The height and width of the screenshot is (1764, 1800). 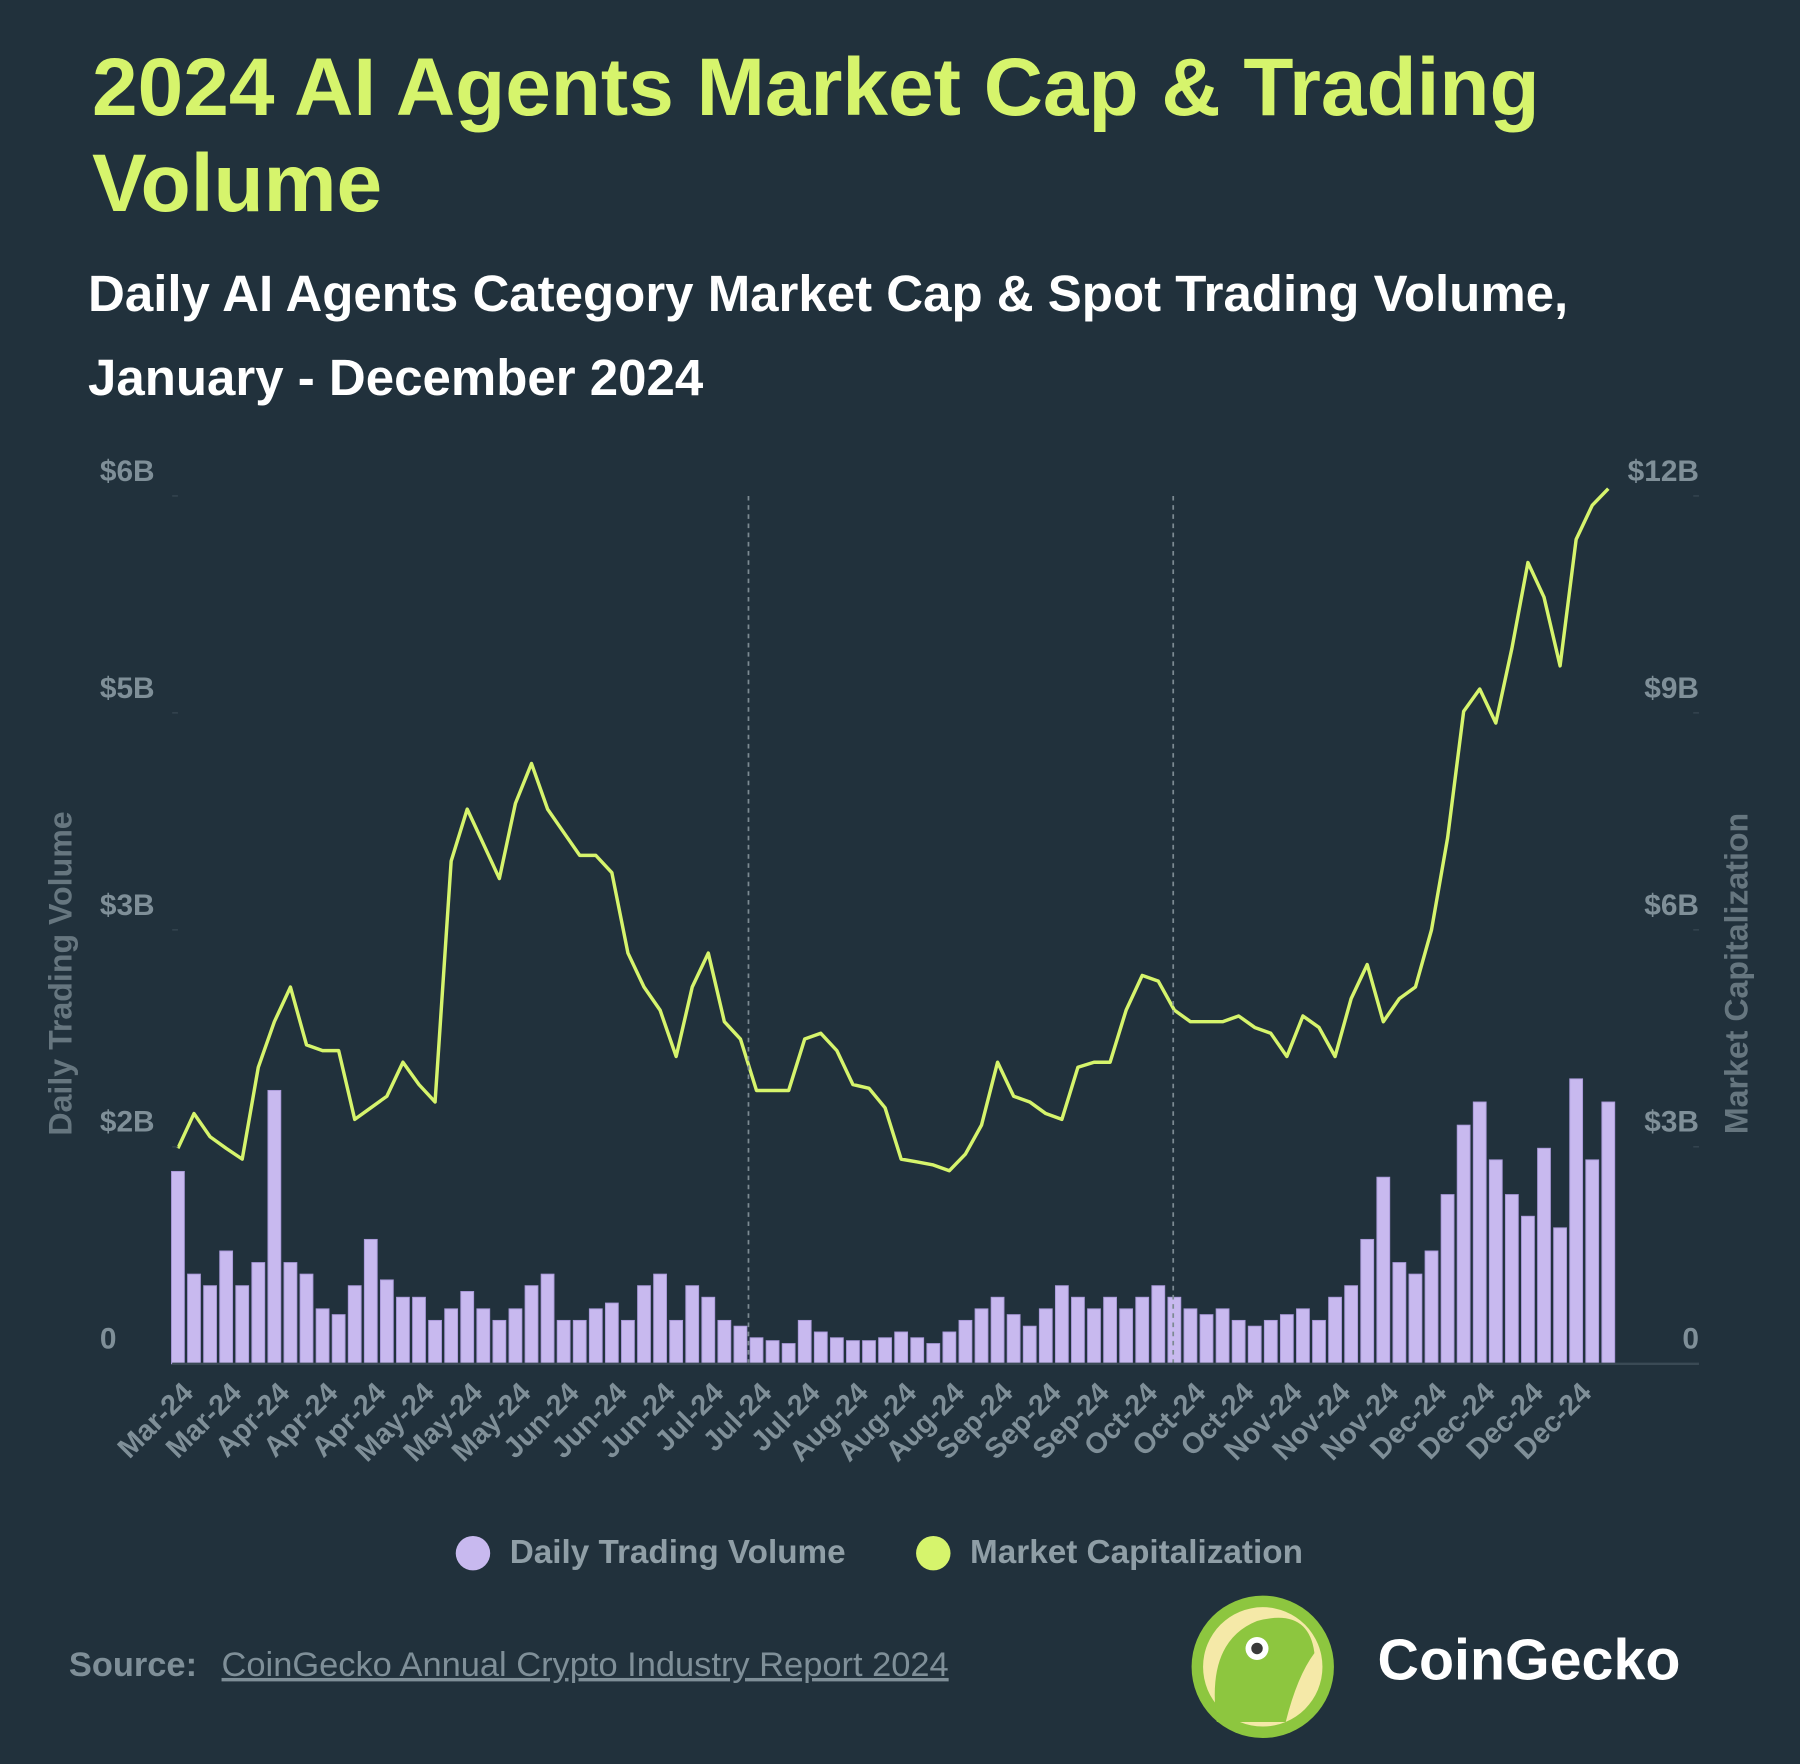 I want to click on y-tick-label: $6B, so click(x=127, y=471).